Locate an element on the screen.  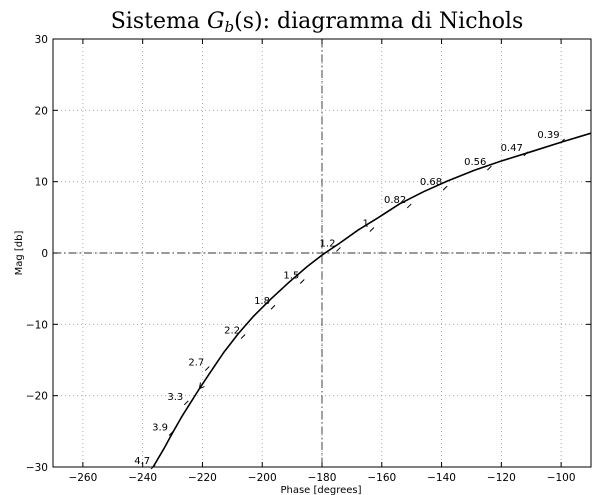
x-tick-label: −180 is located at coordinates (322, 478).